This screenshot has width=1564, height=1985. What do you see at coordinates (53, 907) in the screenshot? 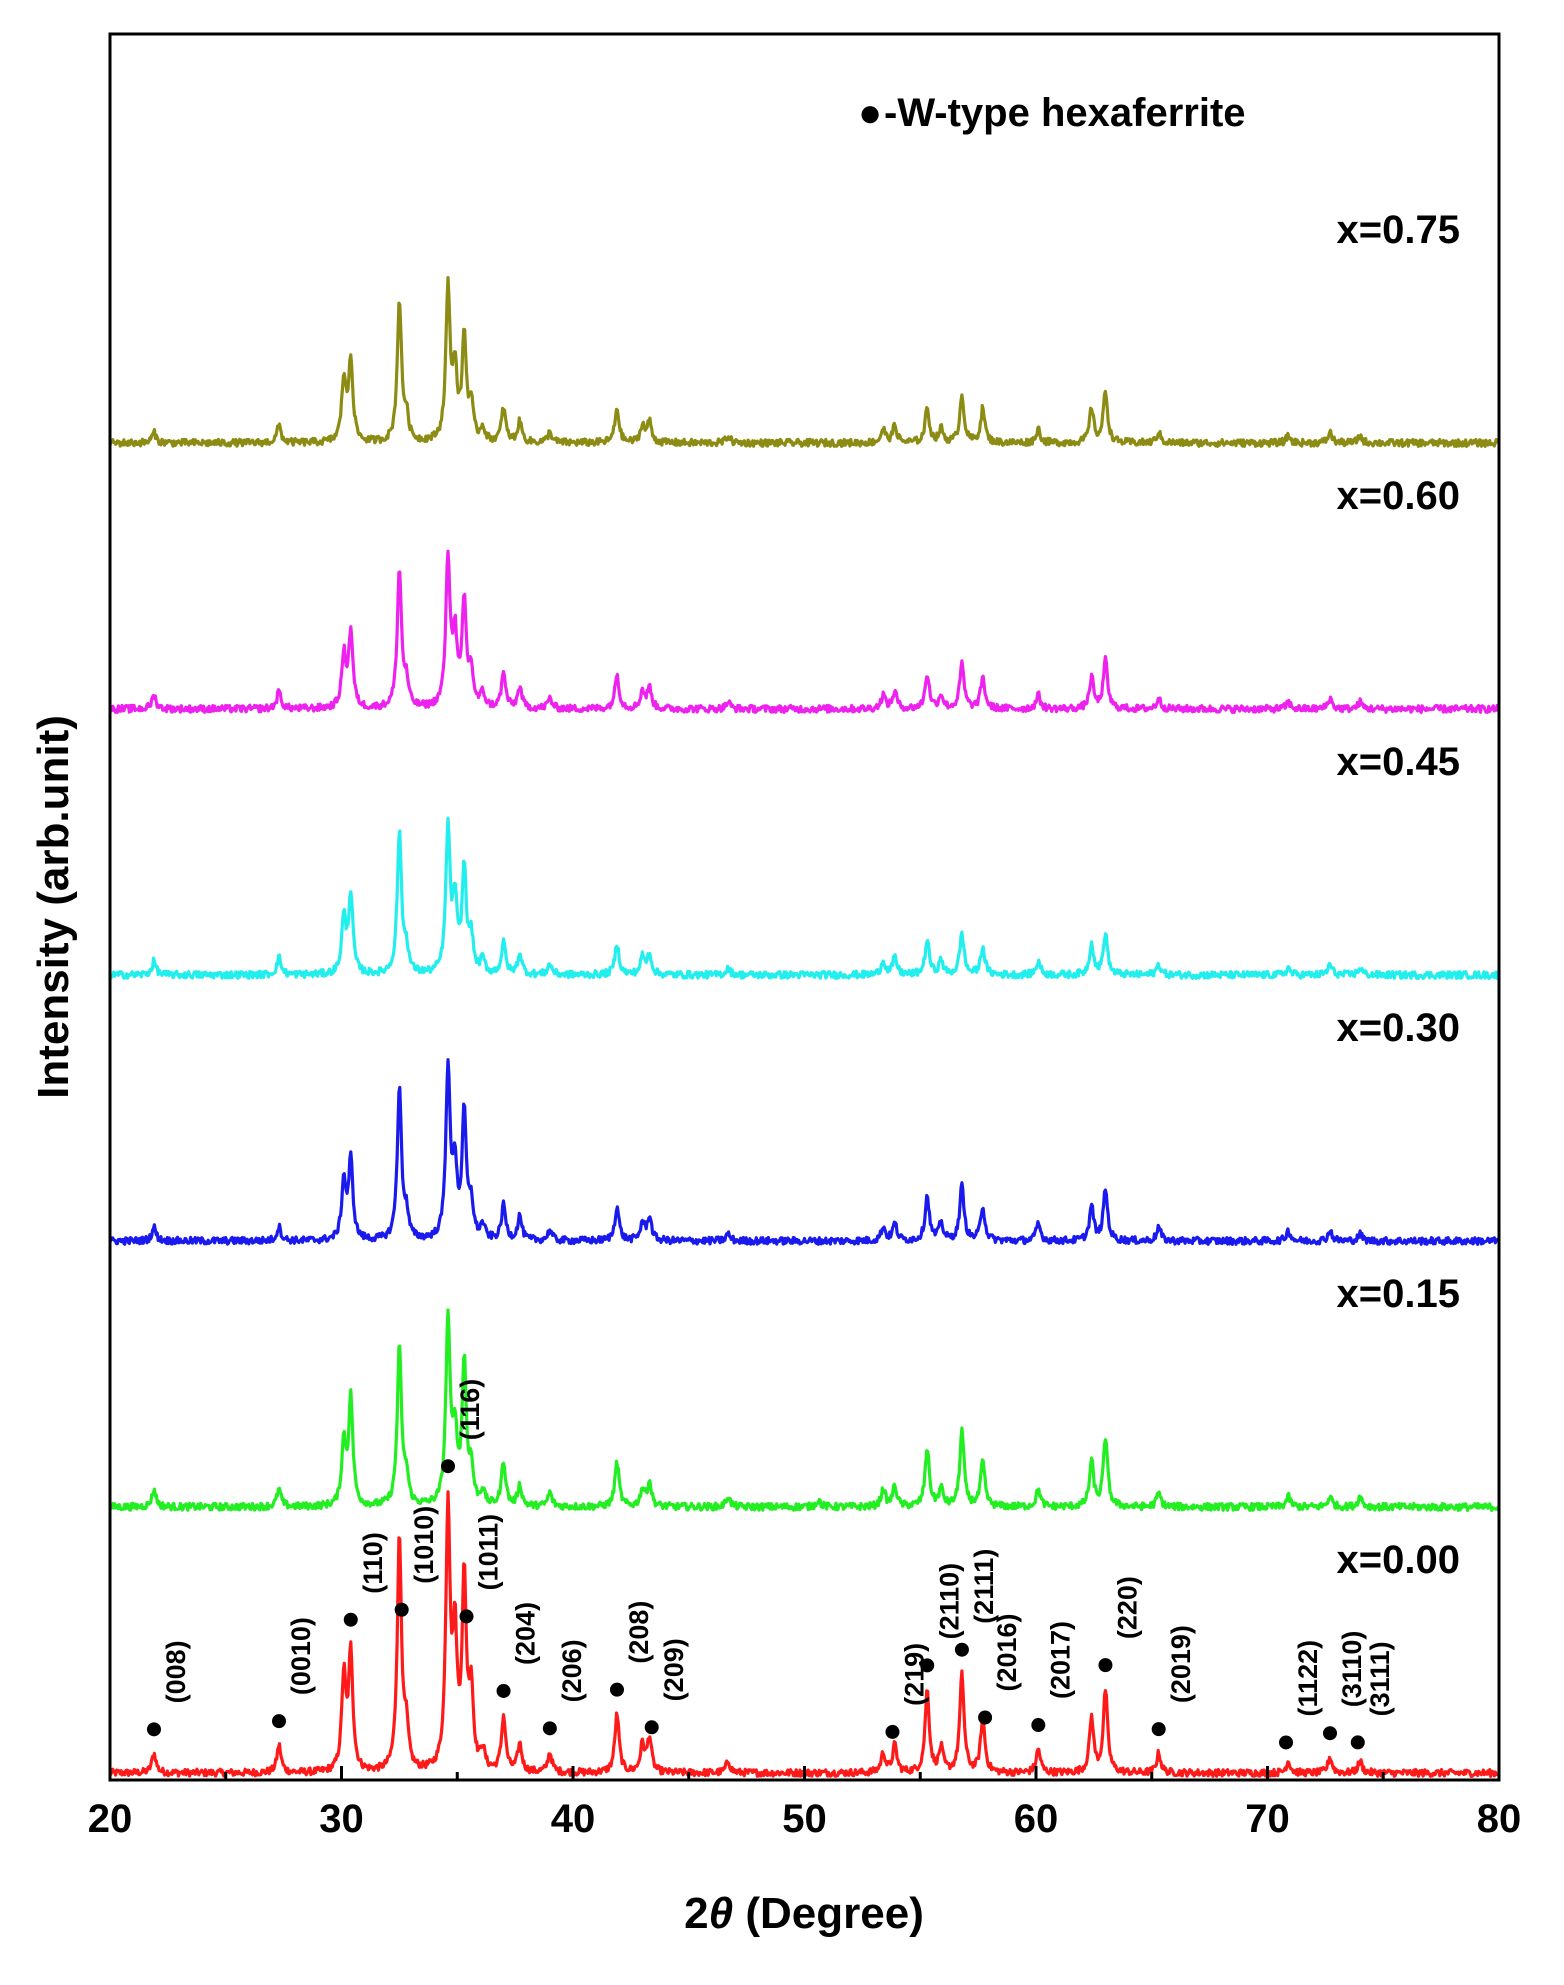
I see `y-axis-title: Intensity (arb.unit)` at bounding box center [53, 907].